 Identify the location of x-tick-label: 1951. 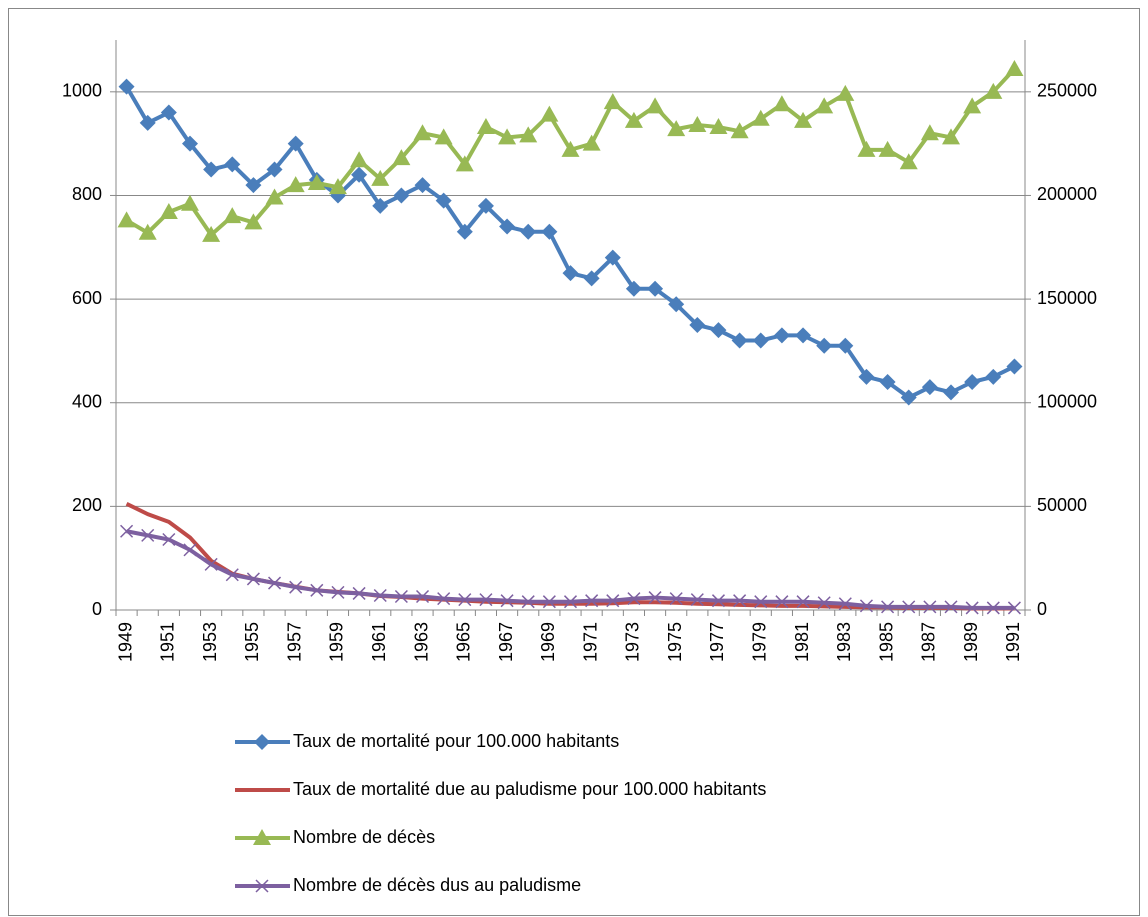
(168, 642).